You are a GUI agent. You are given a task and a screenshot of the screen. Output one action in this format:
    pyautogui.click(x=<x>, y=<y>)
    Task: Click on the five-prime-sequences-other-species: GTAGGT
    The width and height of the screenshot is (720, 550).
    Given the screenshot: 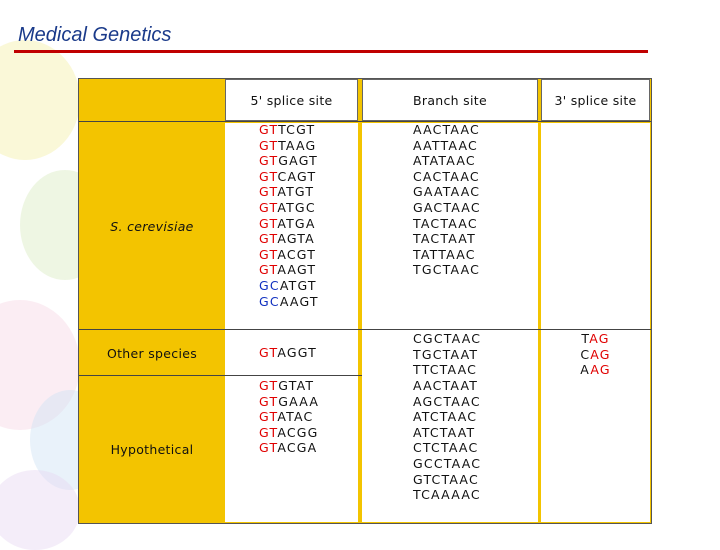 What is the action you would take?
    pyautogui.click(x=307, y=353)
    